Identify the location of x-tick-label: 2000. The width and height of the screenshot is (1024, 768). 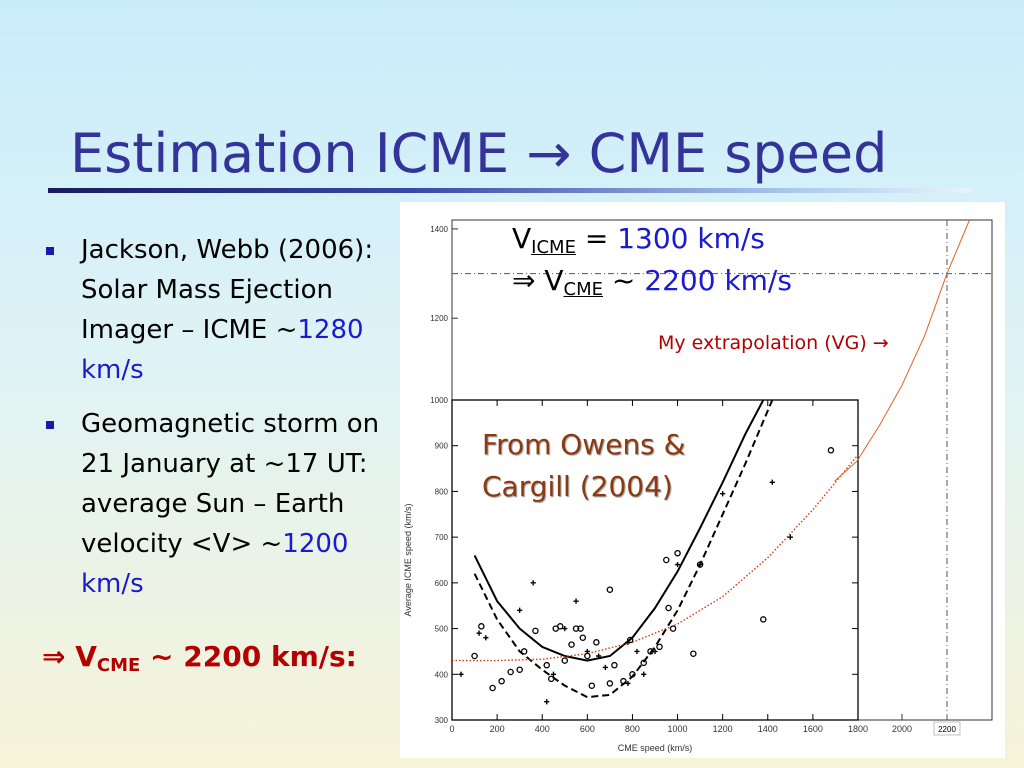
(902, 729).